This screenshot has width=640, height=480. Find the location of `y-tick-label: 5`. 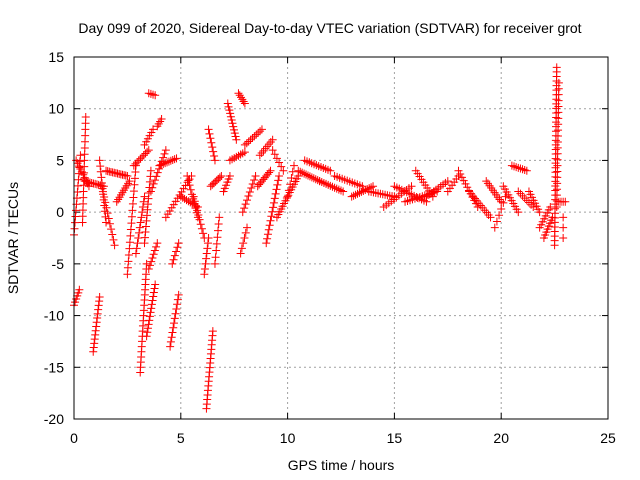

y-tick-label: 5 is located at coordinates (60, 160).